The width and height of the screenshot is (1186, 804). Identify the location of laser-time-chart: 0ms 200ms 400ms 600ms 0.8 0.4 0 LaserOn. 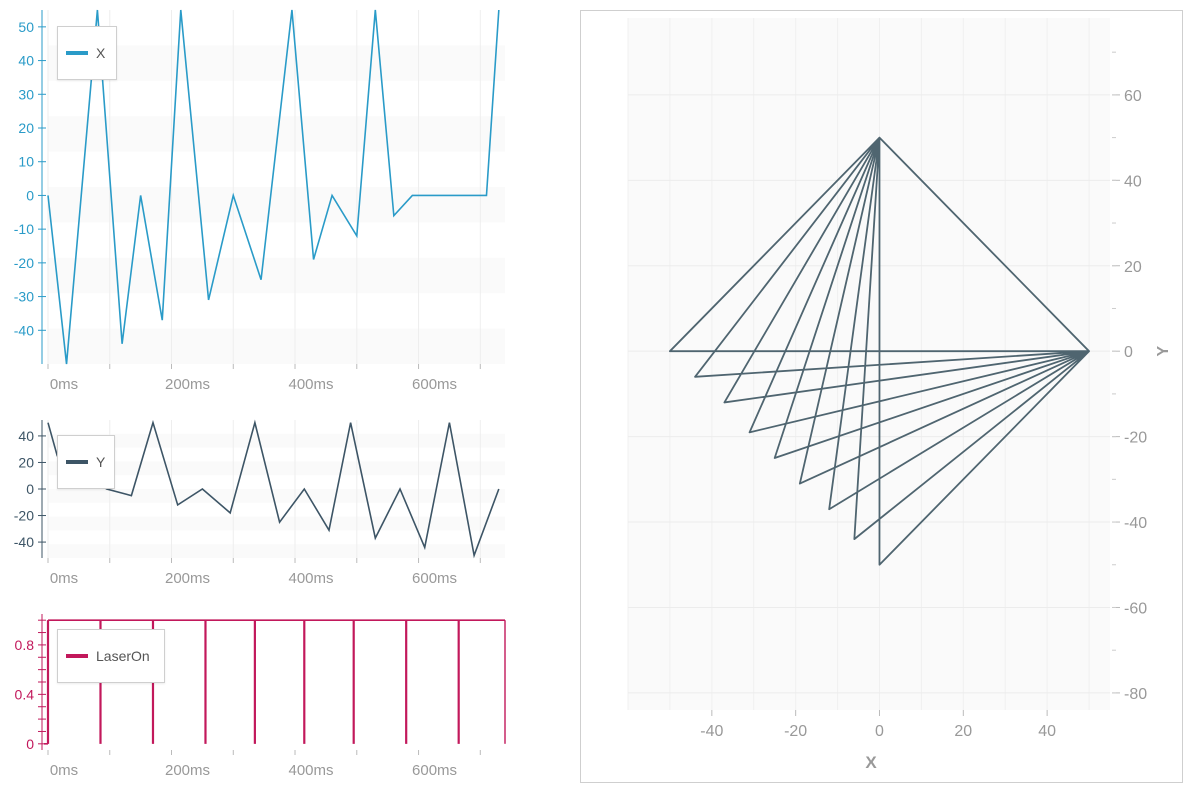
(280, 699).